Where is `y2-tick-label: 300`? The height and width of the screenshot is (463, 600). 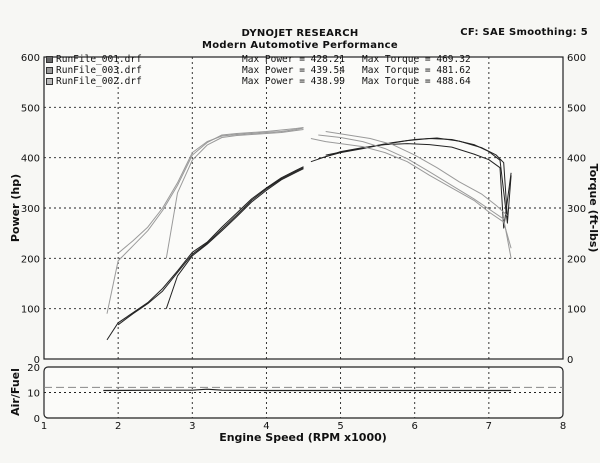 y2-tick-label: 300 is located at coordinates (576, 209).